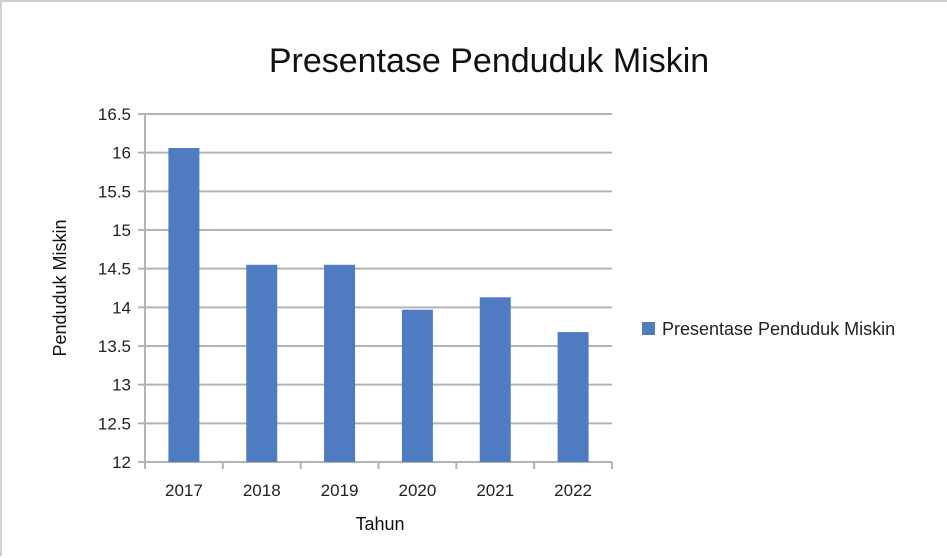 The width and height of the screenshot is (947, 558). I want to click on y-tick-label: 16, so click(121, 153).